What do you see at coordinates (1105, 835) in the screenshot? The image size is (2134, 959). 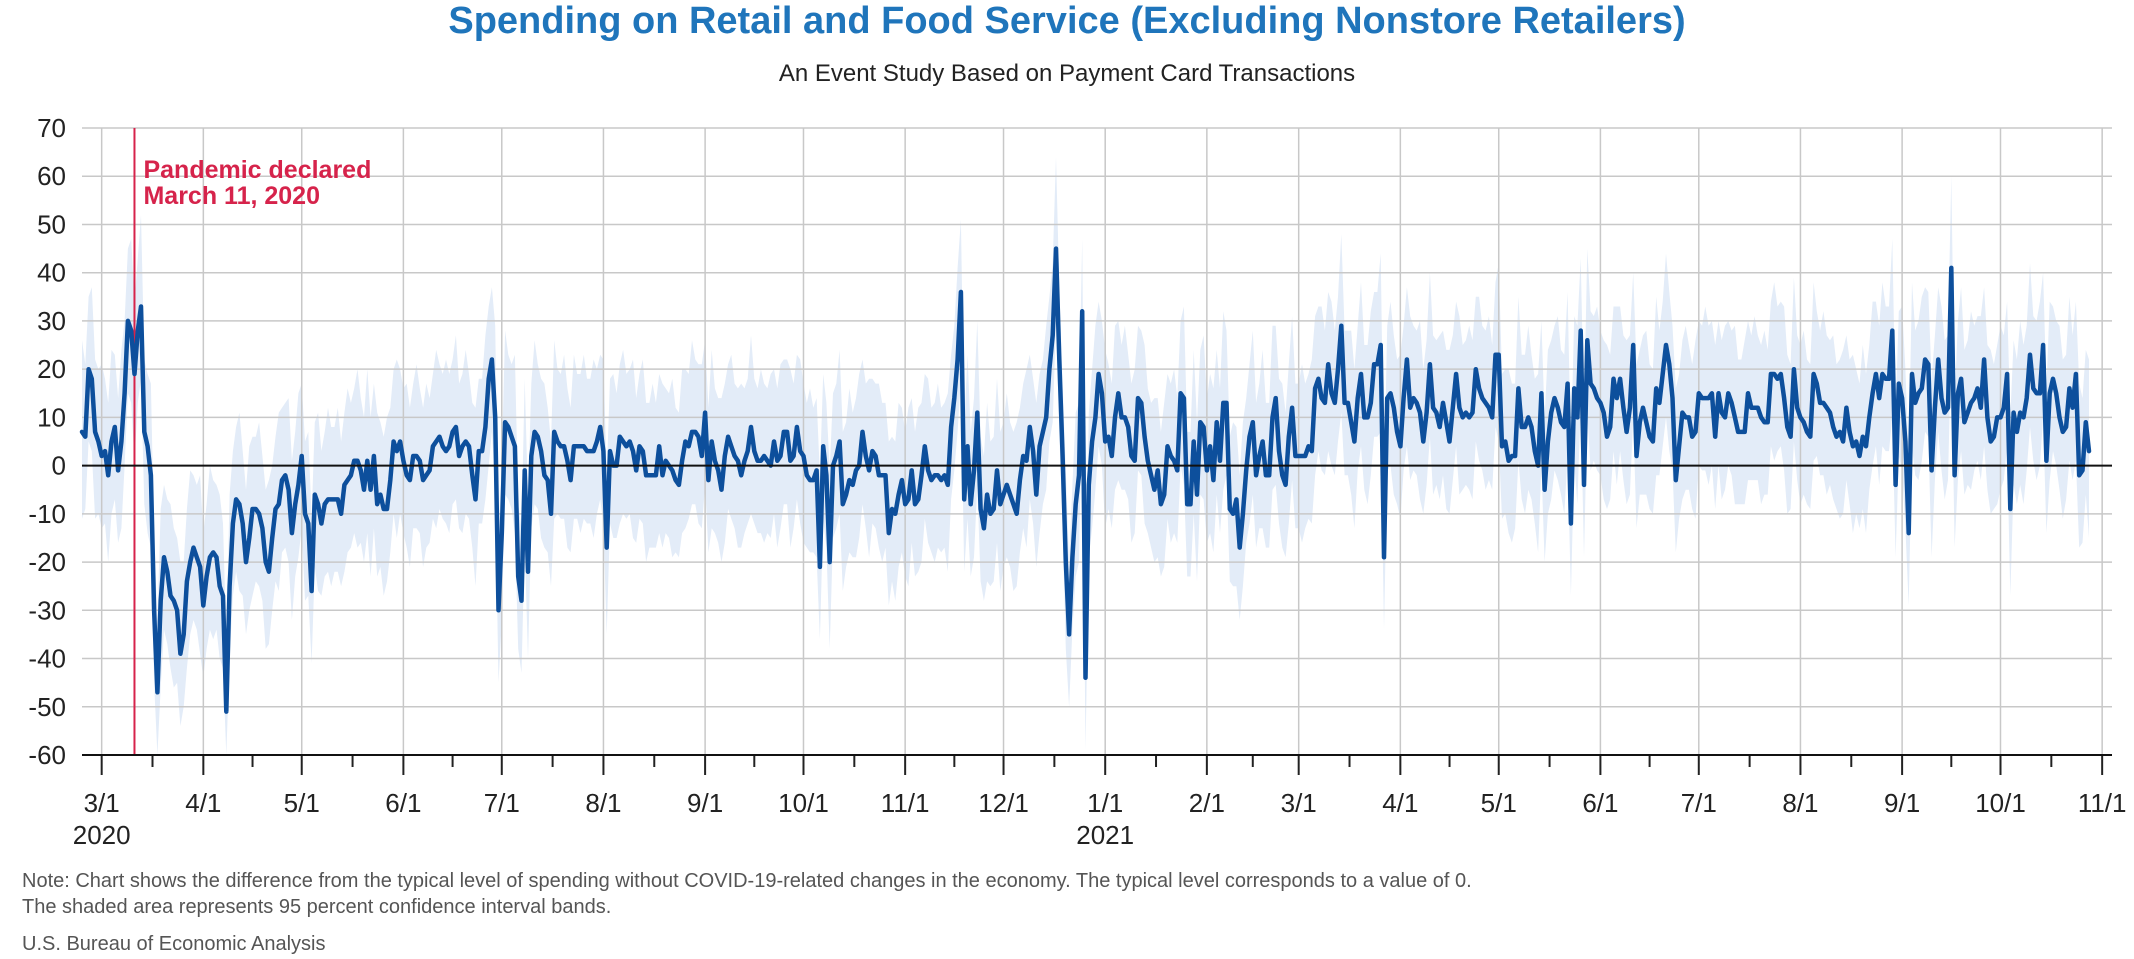 I see `x-year-label: 2021` at bounding box center [1105, 835].